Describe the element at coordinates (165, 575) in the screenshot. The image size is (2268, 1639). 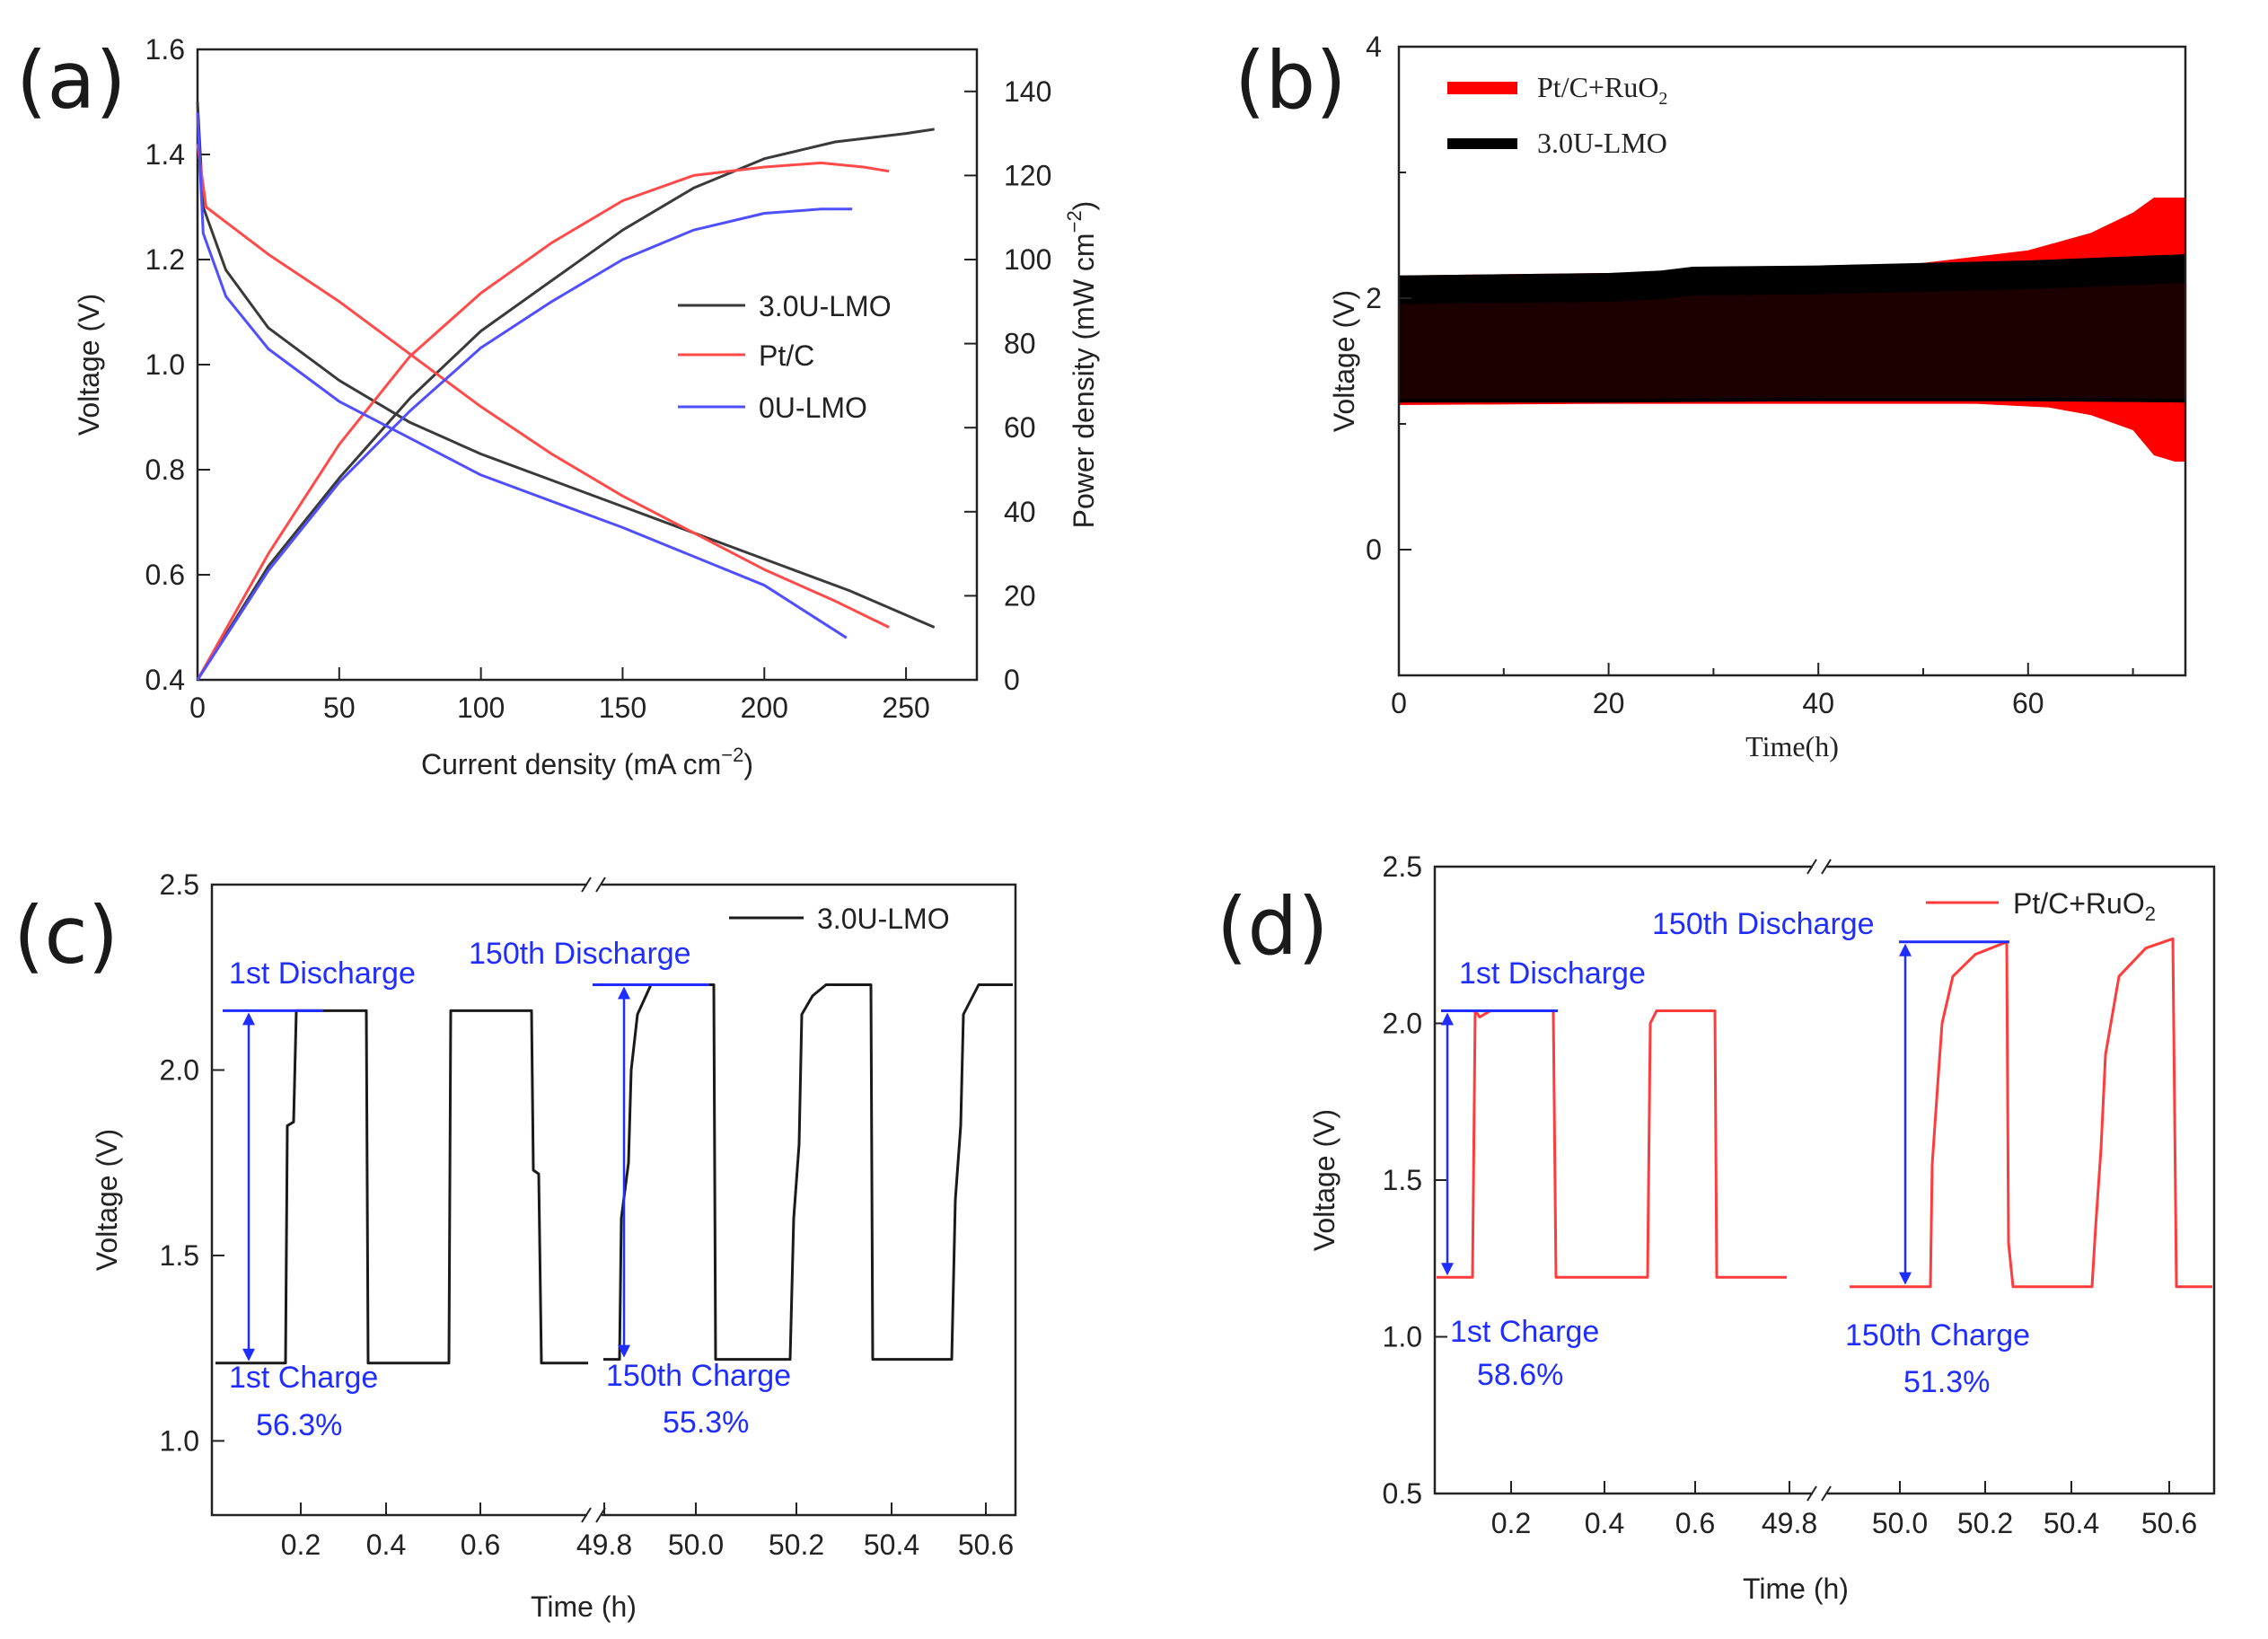
I see `y-tick-label: 0.6` at that location.